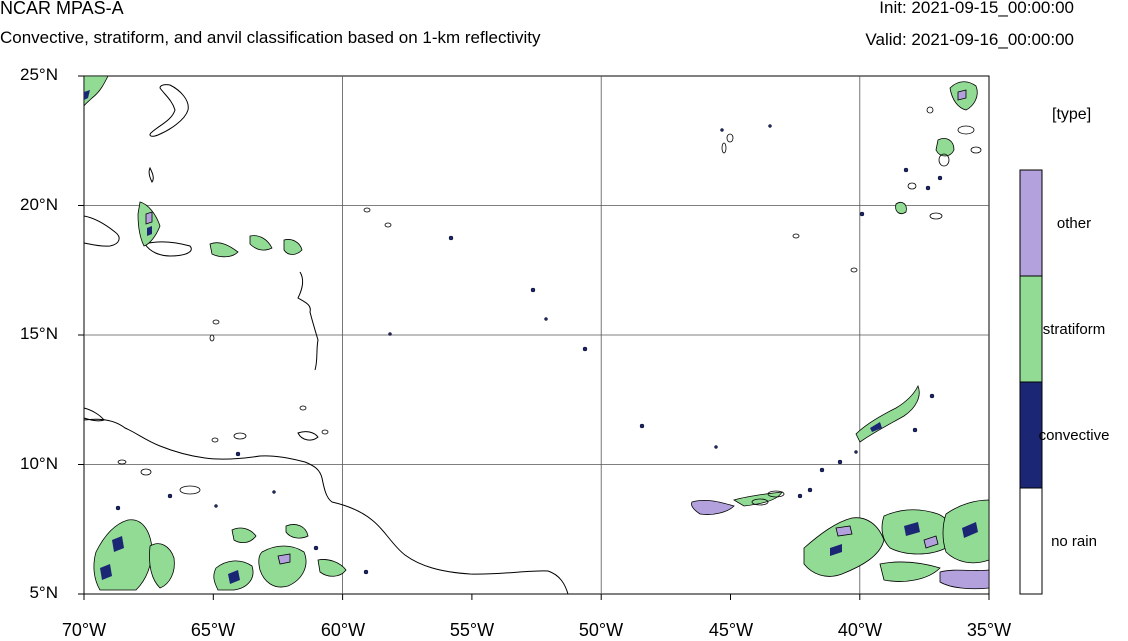 This screenshot has height=641, width=1128. Describe the element at coordinates (1072, 114) in the screenshot. I see `legend-title: [type]` at that location.